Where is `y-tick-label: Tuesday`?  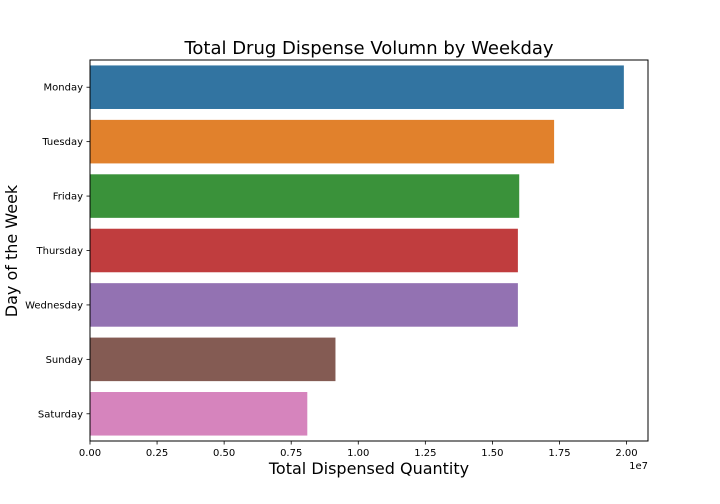 y-tick-label: Tuesday is located at coordinates (62, 142).